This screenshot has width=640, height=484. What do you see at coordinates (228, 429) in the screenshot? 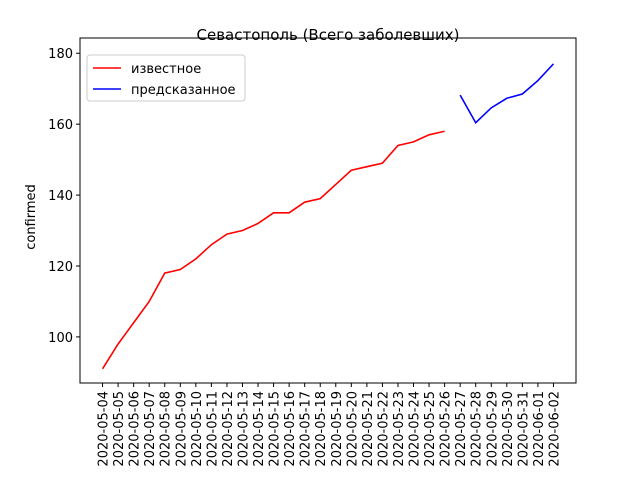
I see `x-tick-label: 2020-05-12` at bounding box center [228, 429].